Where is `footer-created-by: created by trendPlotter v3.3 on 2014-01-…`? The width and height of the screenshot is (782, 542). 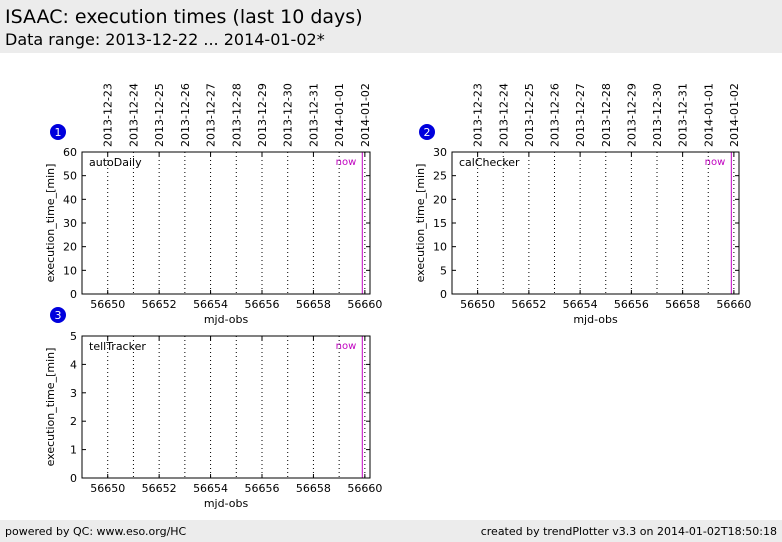
footer-created-by: created by trendPlotter v3.3 on 2014-01-… is located at coordinates (628, 531).